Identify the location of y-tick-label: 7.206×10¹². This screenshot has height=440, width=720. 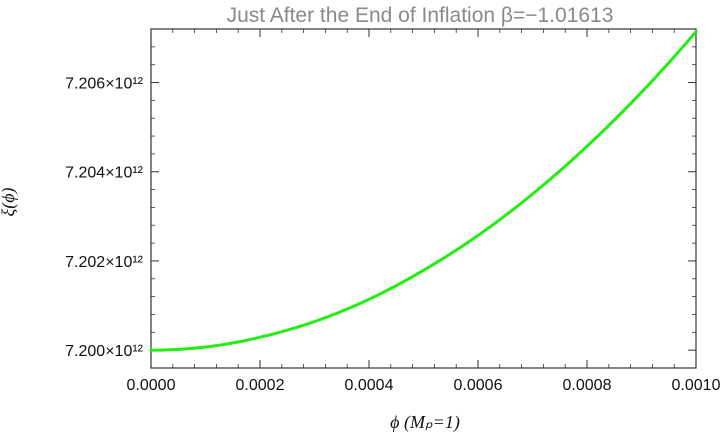
(104, 84).